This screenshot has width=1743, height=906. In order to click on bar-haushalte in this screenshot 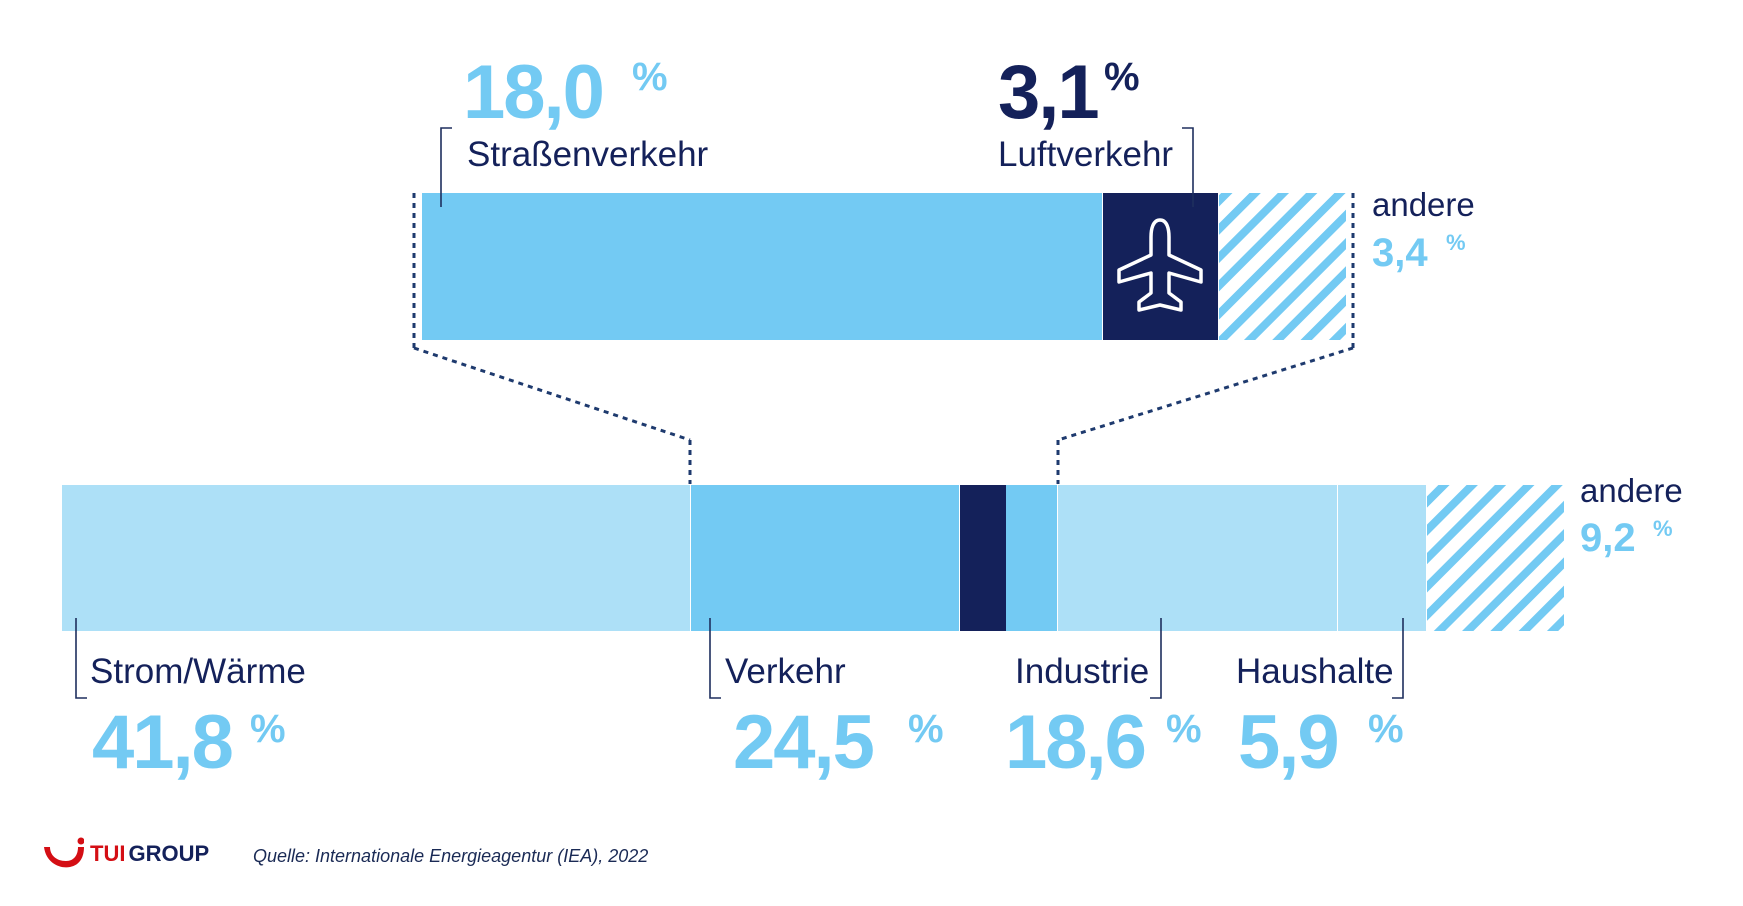, I will do `click(1382, 558)`.